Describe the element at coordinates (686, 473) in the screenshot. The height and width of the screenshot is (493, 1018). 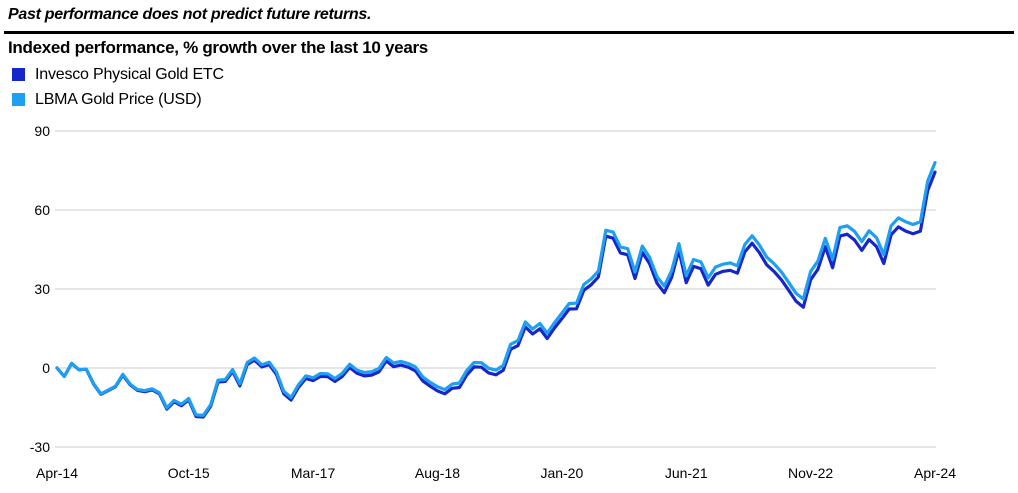
I see `x-axis-label-Jun-21: Jun-21` at that location.